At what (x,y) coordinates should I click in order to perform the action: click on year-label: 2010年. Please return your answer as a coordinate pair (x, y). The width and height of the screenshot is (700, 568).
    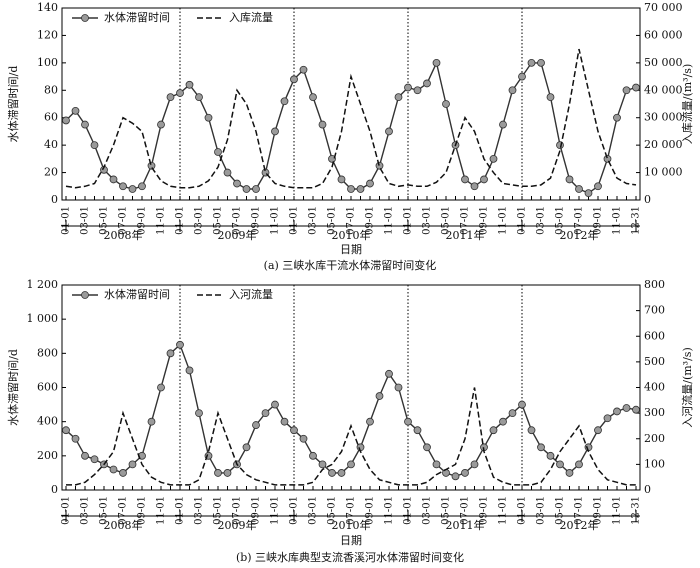
    Looking at the image, I should click on (351, 525).